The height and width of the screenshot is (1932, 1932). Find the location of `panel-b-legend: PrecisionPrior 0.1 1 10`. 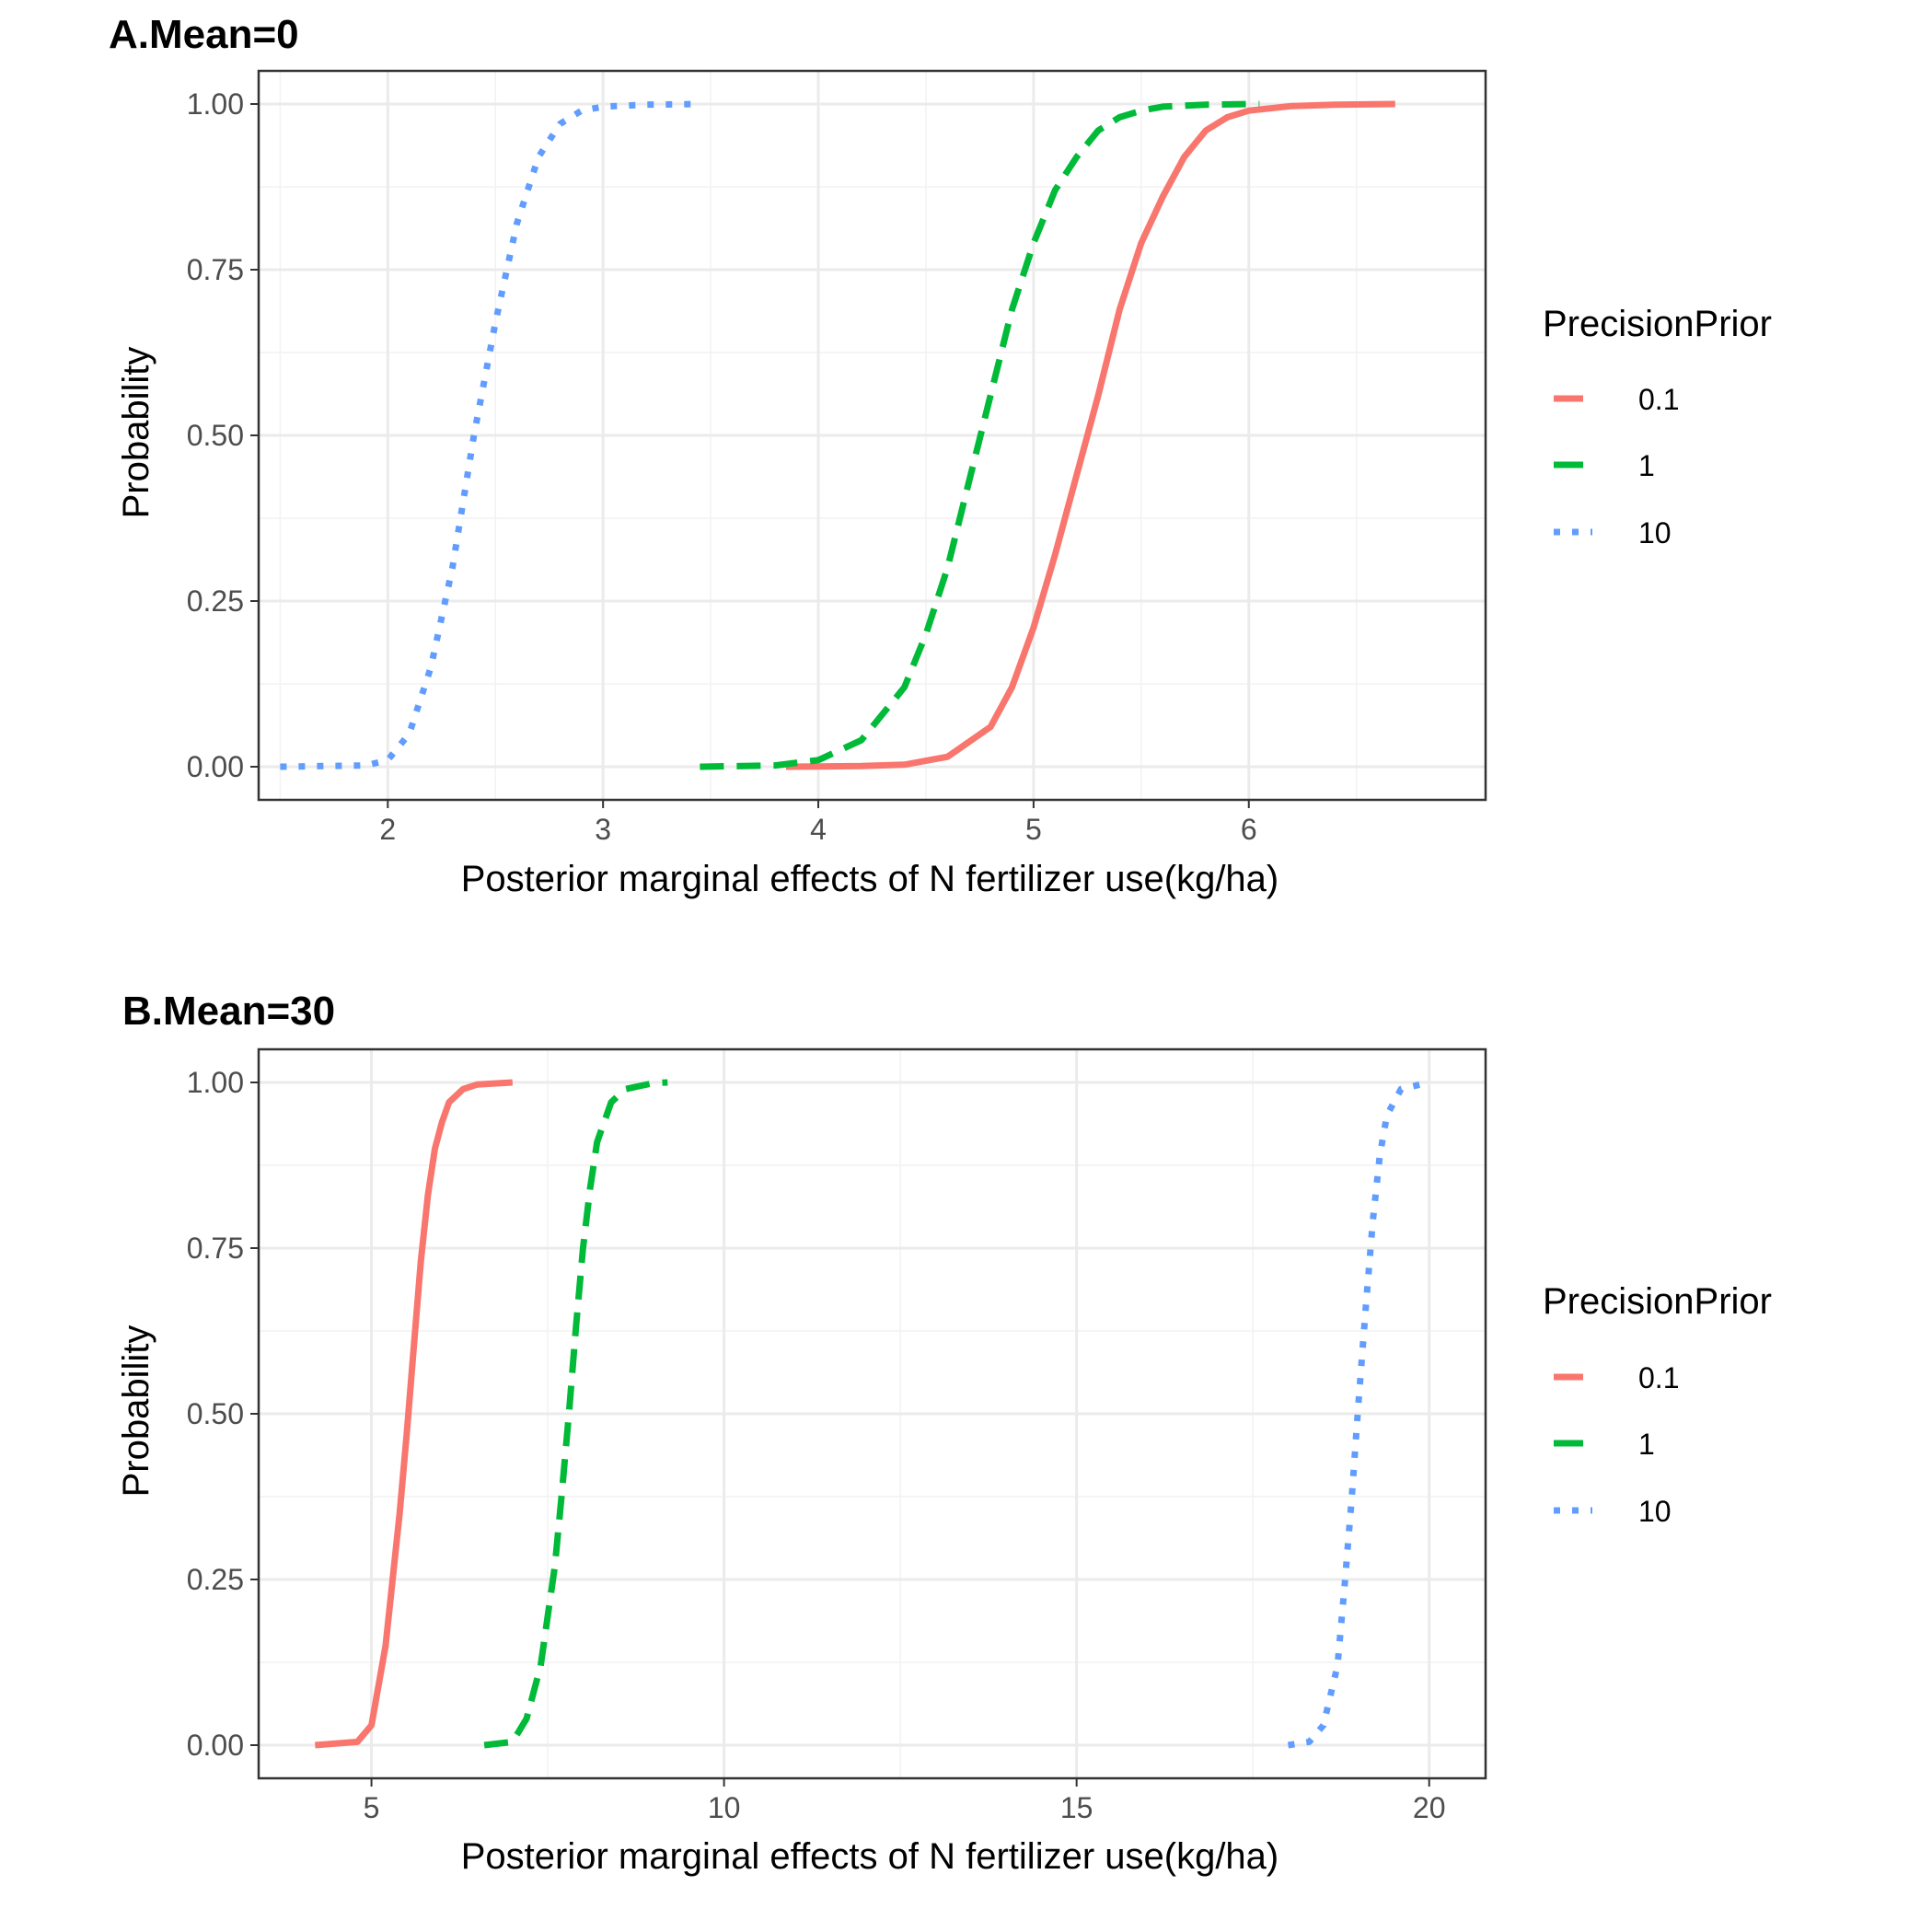

panel-b-legend: PrecisionPrior 0.1 1 10 is located at coordinates (1658, 1405).